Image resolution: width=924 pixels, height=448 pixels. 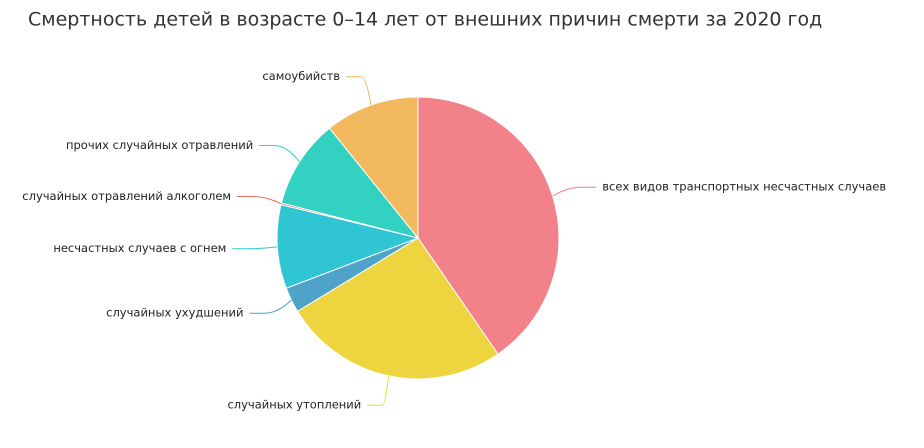 I want to click on slice-label: самоубийств, so click(x=301, y=76).